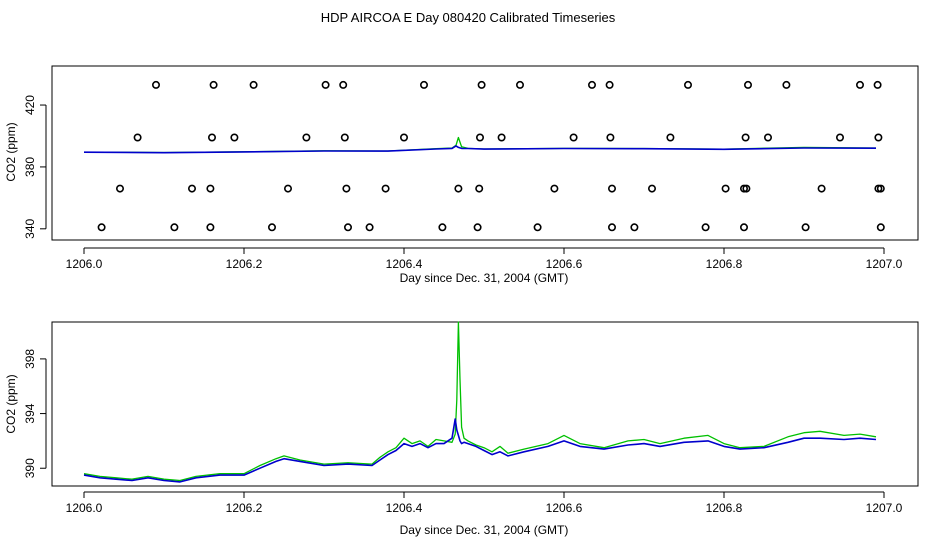 The width and height of the screenshot is (936, 545). I want to click on top-x-tick-label: 1206.2, so click(244, 264).